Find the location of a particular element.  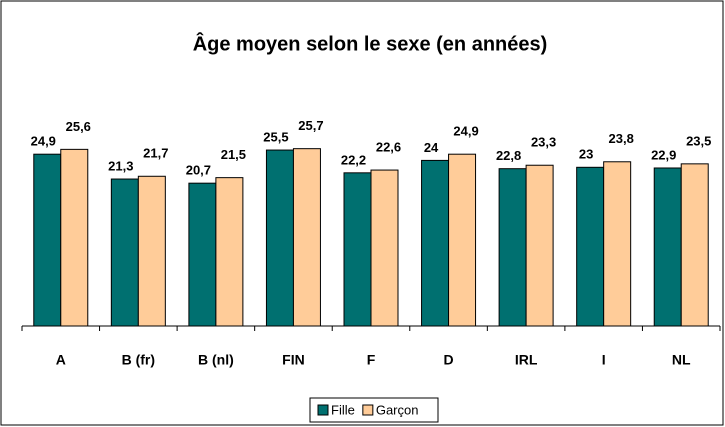

legend-box is located at coordinates (374, 410).